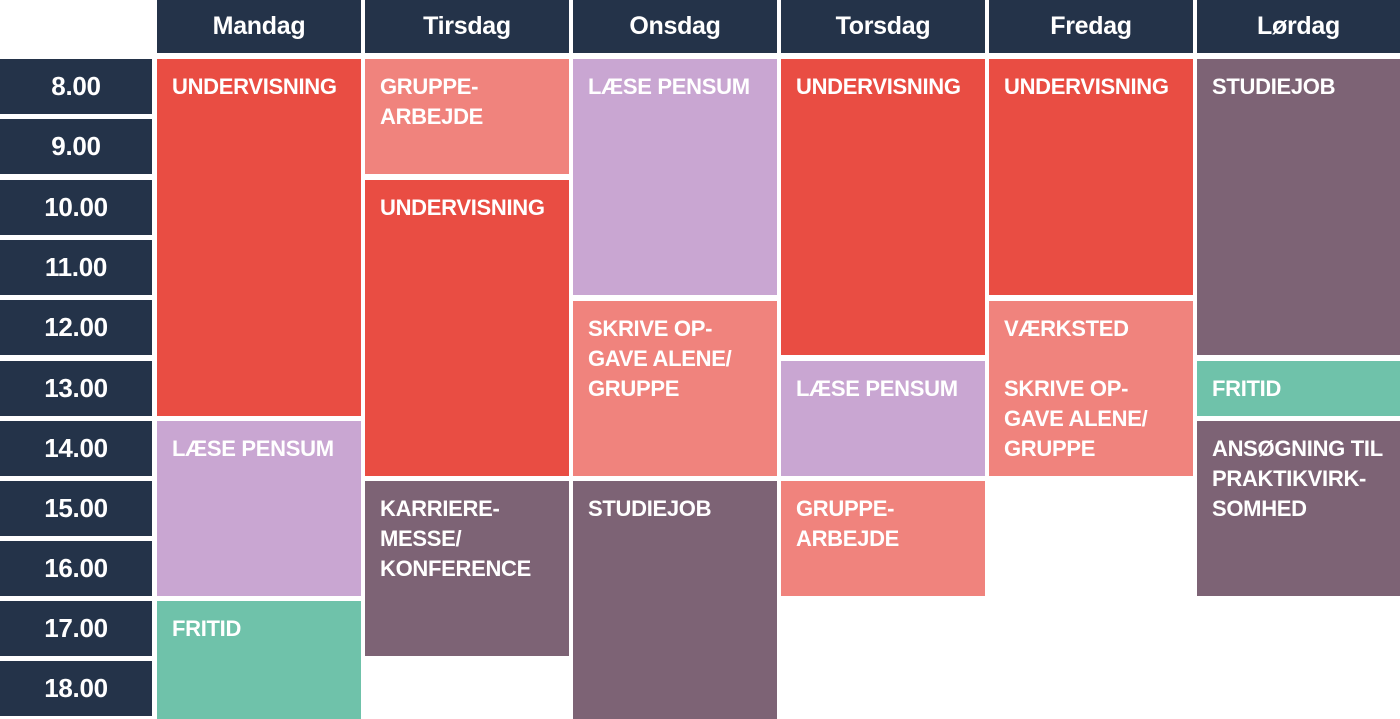 This screenshot has width=1400, height=719. I want to click on event-fredag-vaerksted-skrive-opgave: VÆRKSTED SKRIVE OP- GAVE ALENE/ GRUPPE, so click(1091, 388).